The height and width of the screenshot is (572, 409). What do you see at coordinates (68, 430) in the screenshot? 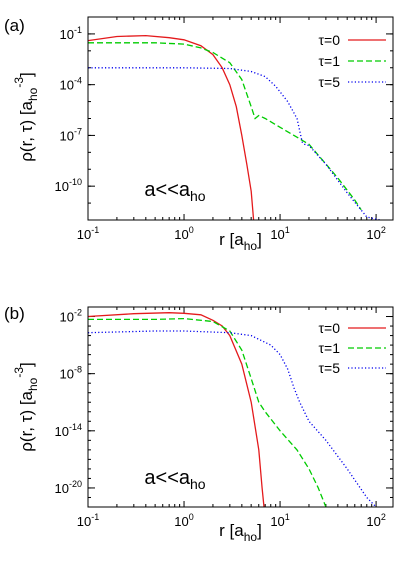
I see `y-tick-label: 10⁻¹⁴` at bounding box center [68, 430].